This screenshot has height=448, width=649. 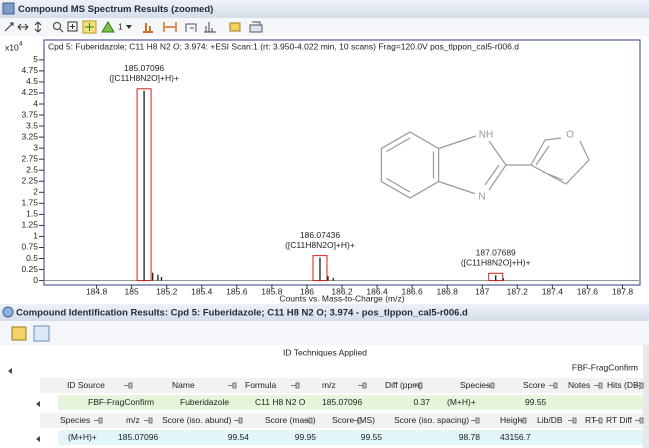 What do you see at coordinates (32, 214) in the screenshot?
I see `y-tick-label: 1.5` at bounding box center [32, 214].